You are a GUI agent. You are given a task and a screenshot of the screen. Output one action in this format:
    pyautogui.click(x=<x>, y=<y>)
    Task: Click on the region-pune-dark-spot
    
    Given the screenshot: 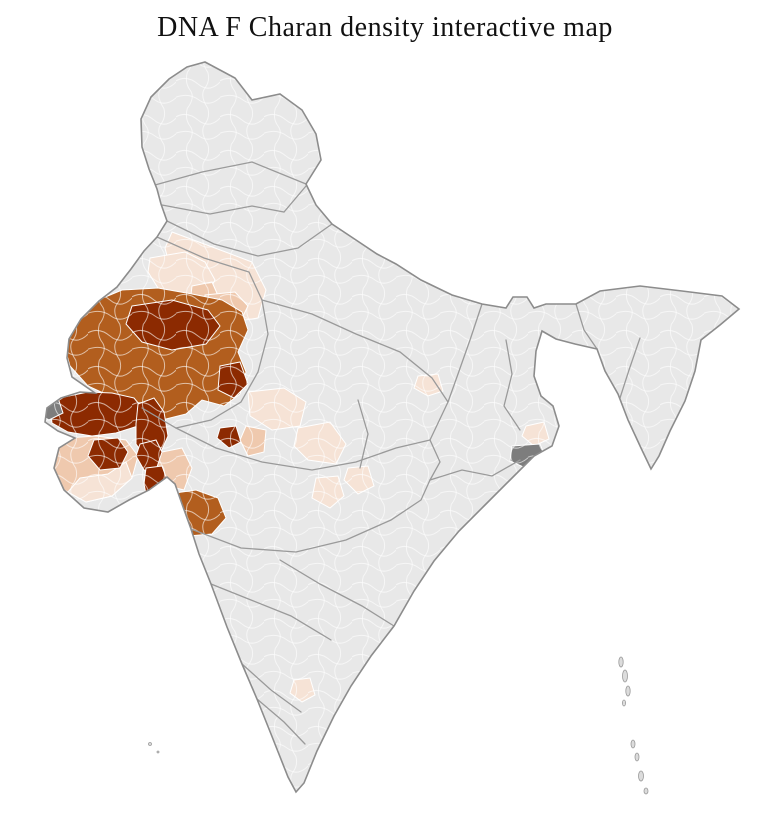 What is the action you would take?
    pyautogui.click(x=158, y=525)
    